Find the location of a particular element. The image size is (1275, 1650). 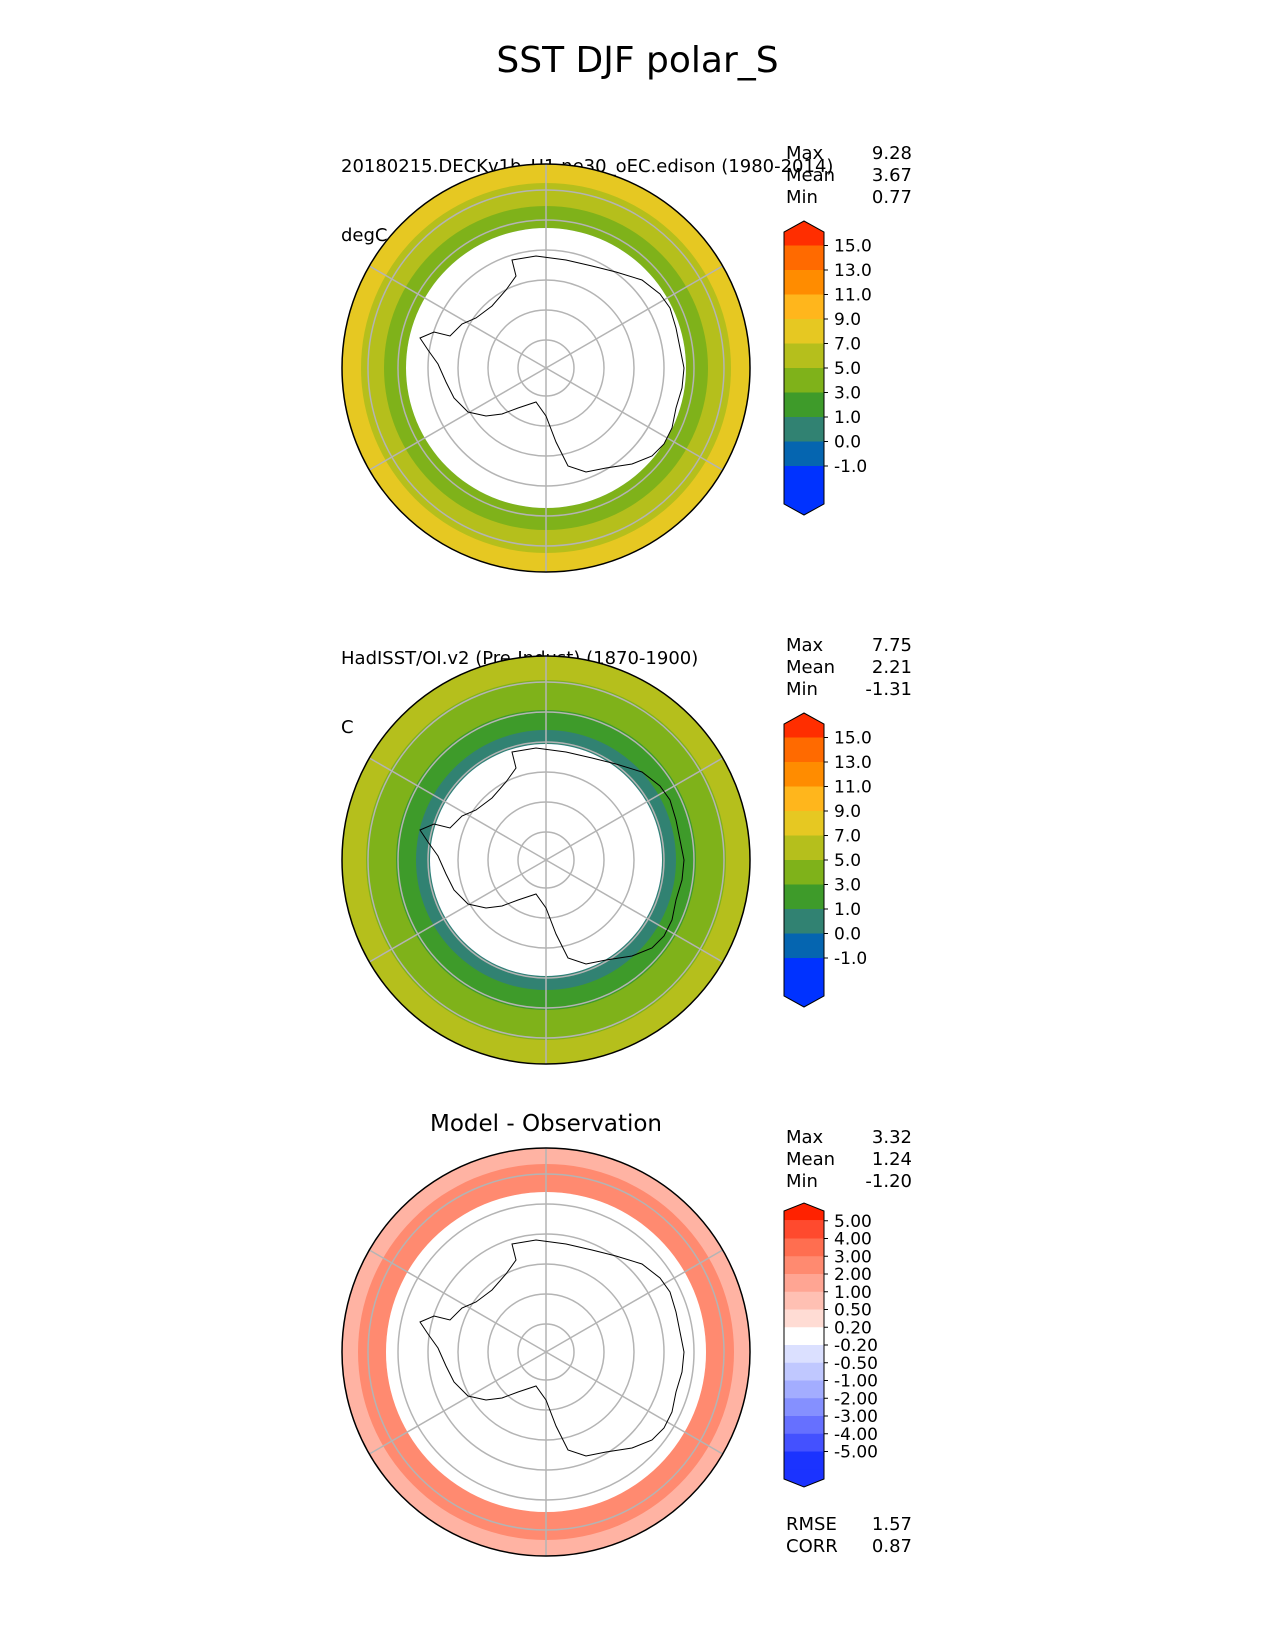

colorbar-tick-label: 3.00 is located at coordinates (853, 1257).